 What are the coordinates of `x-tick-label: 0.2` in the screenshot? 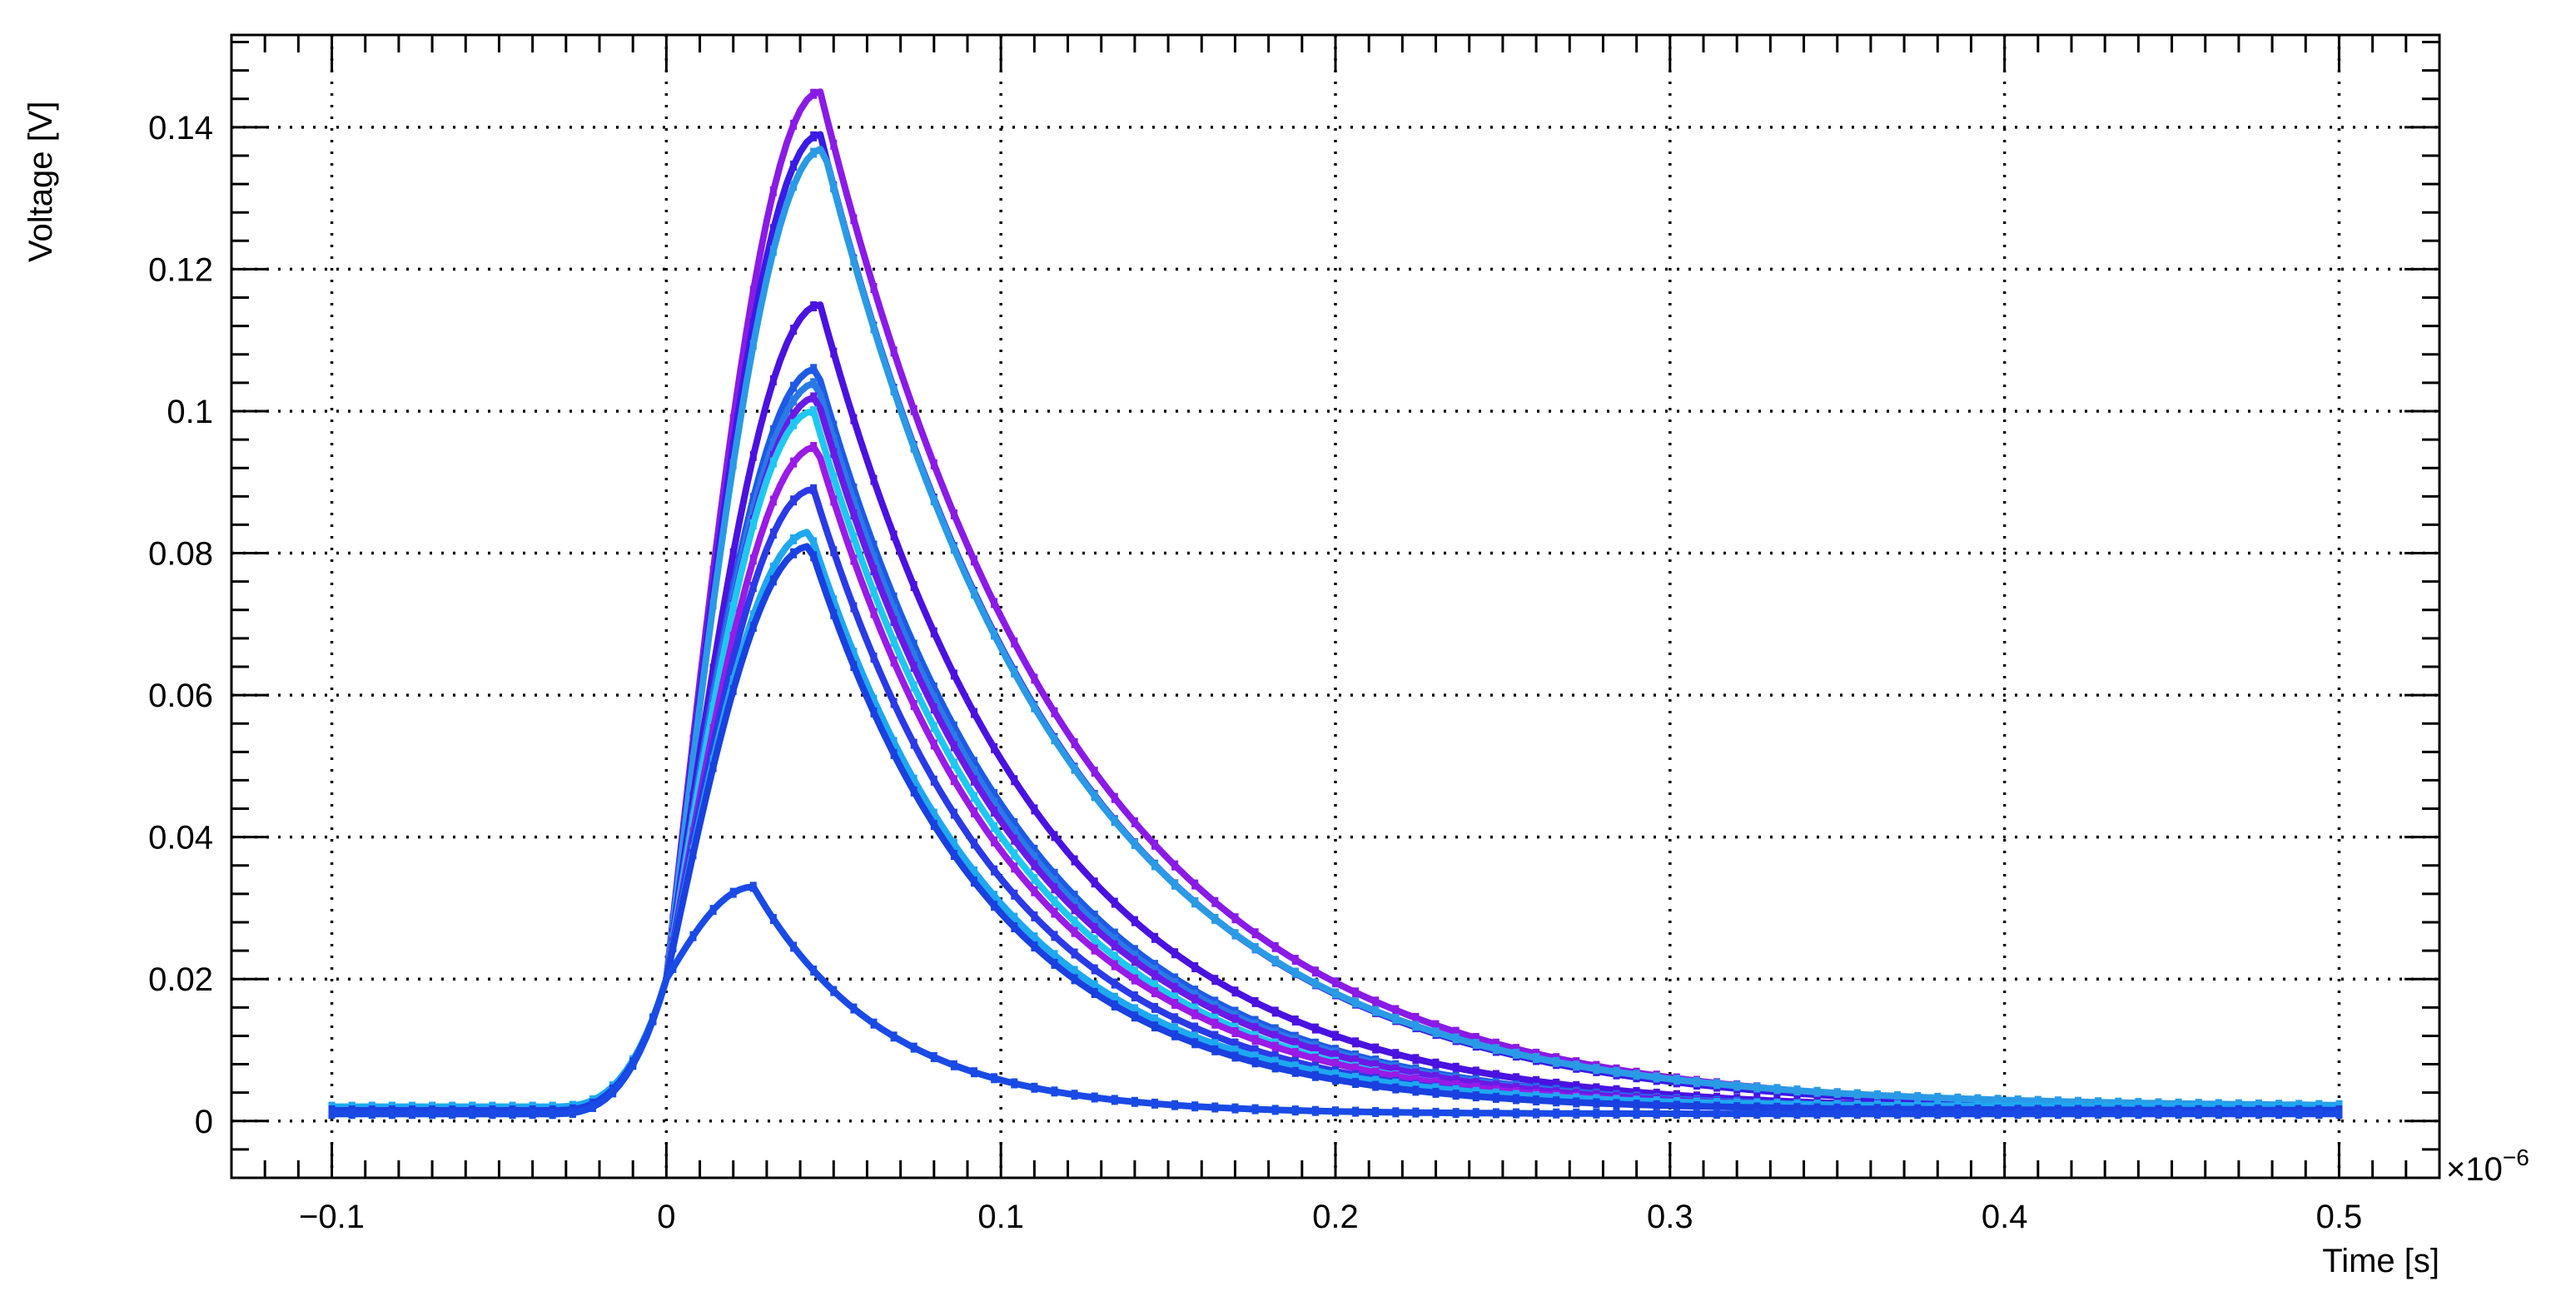 It's located at (1335, 1217).